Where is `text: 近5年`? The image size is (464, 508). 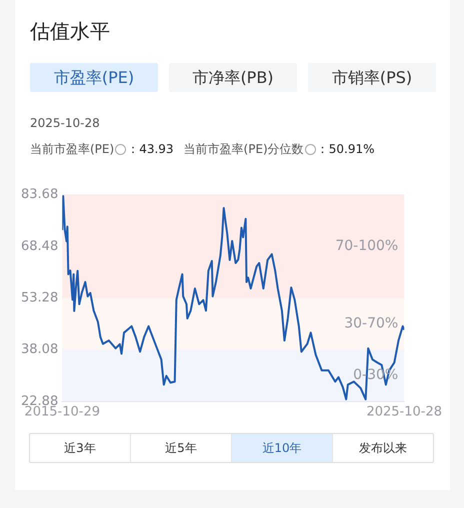 text: 近5年 is located at coordinates (180, 448).